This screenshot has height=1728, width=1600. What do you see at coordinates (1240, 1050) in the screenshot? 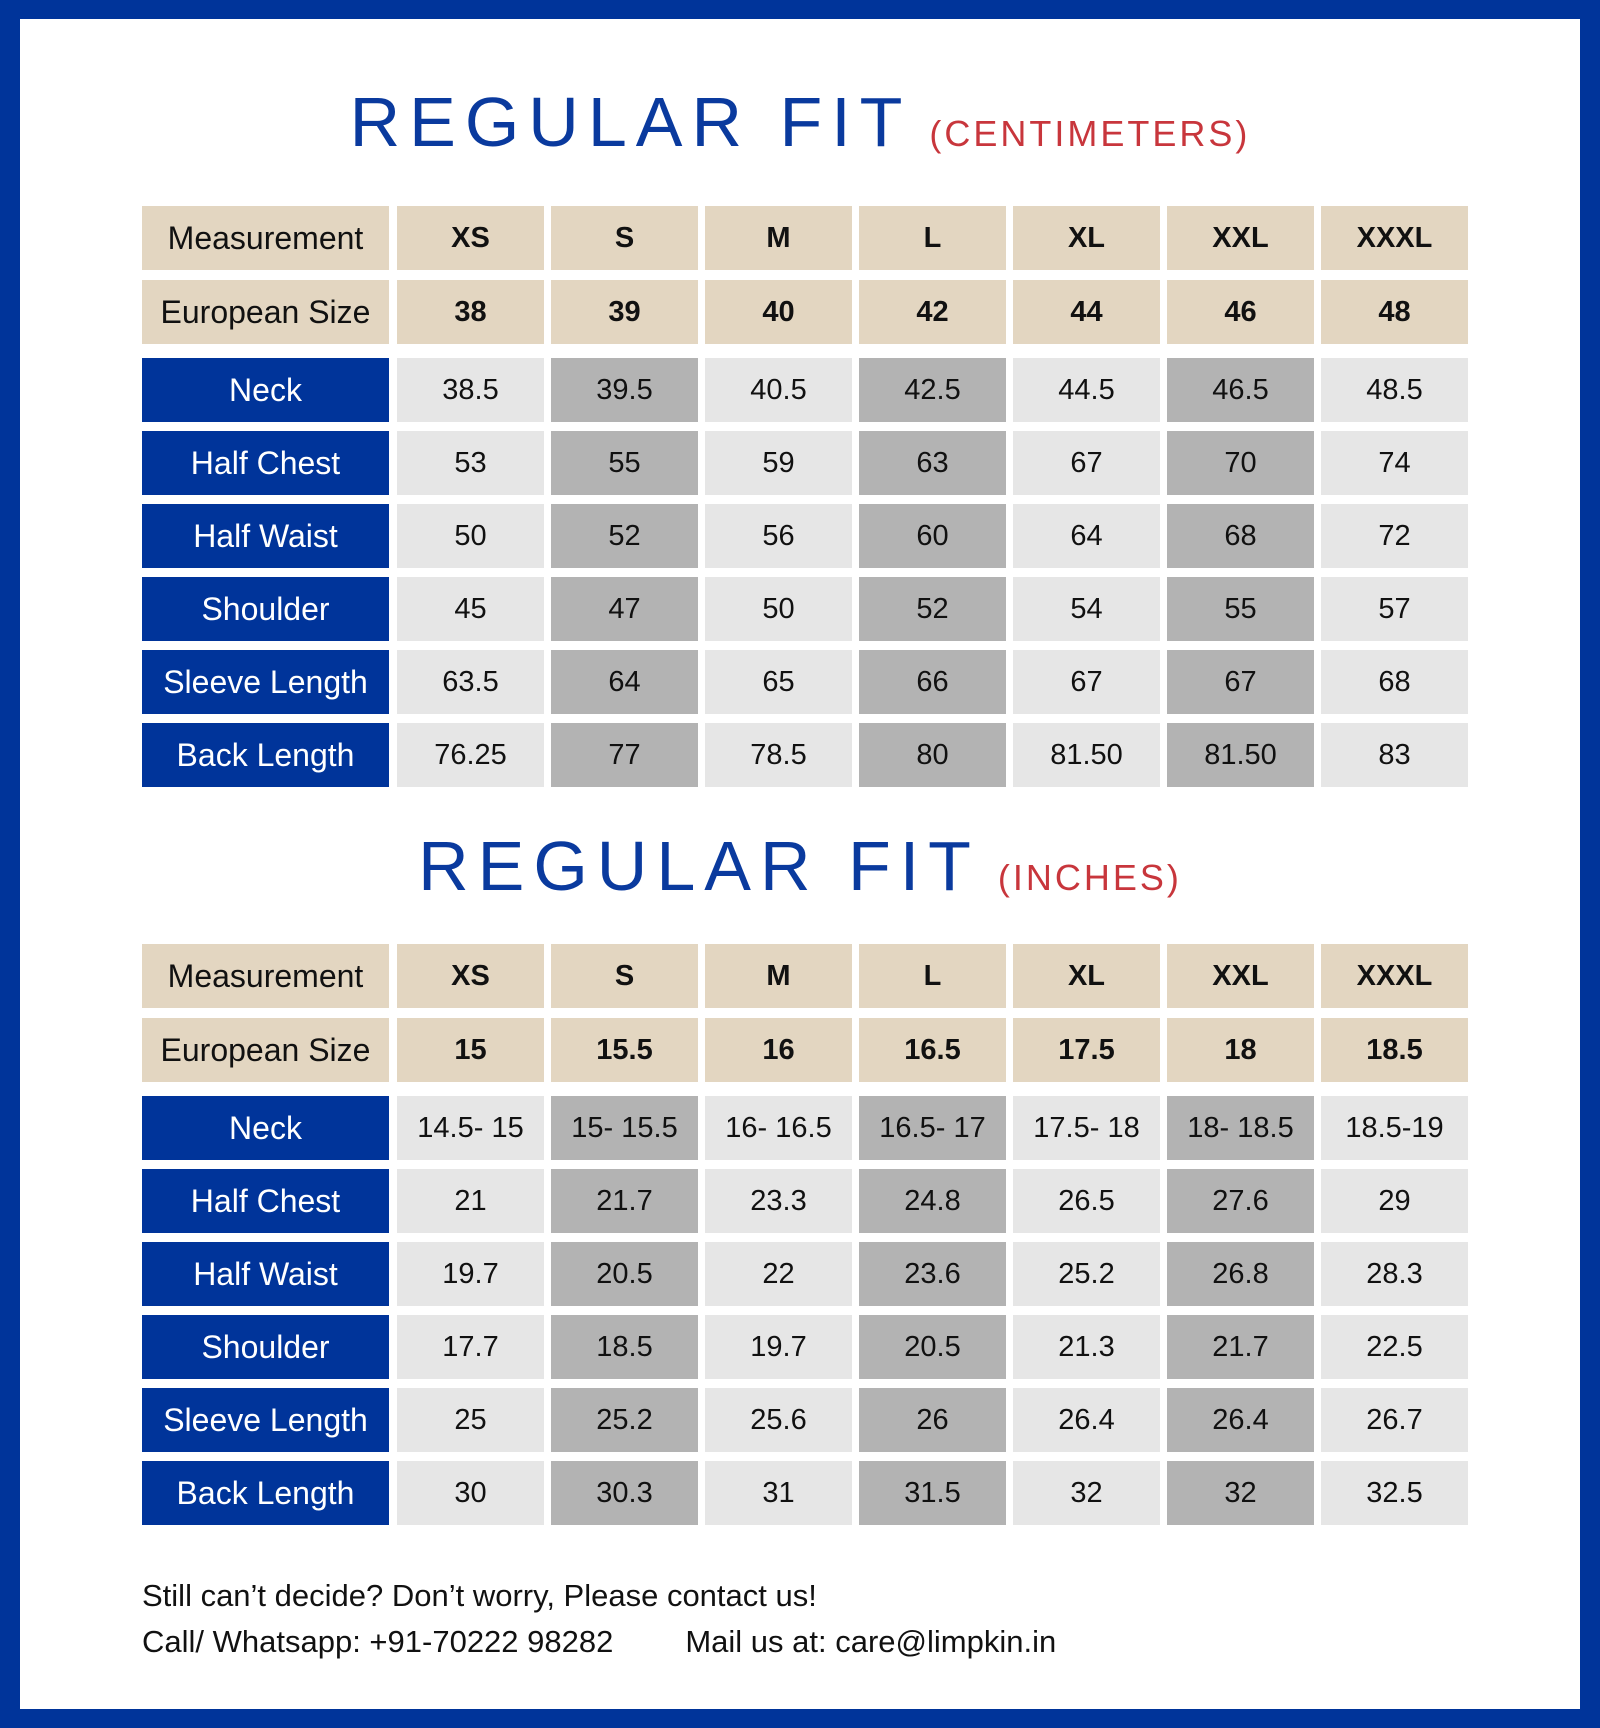
I see `table-cell: 18` at bounding box center [1240, 1050].